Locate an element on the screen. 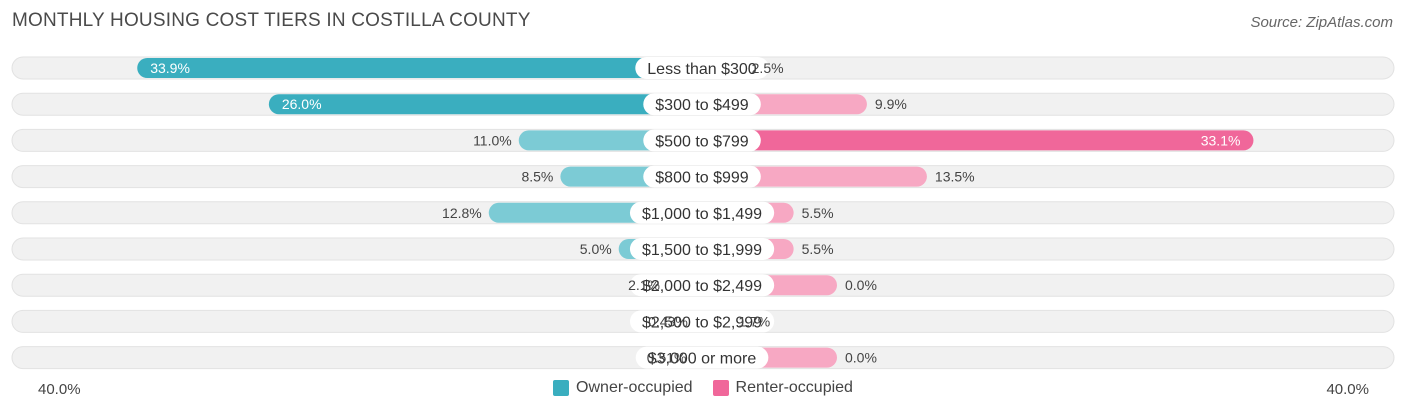 The width and height of the screenshot is (1406, 414). category-label: Less than $300 is located at coordinates (702, 69).